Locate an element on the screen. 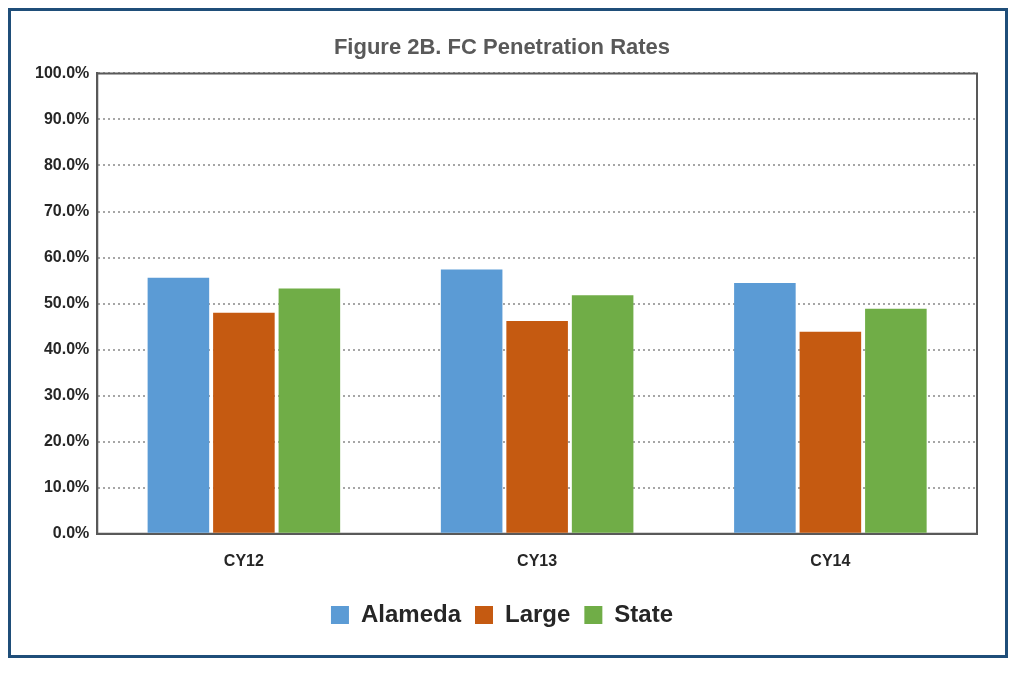  y-tick-label: 10.0% is located at coordinates (66, 487).